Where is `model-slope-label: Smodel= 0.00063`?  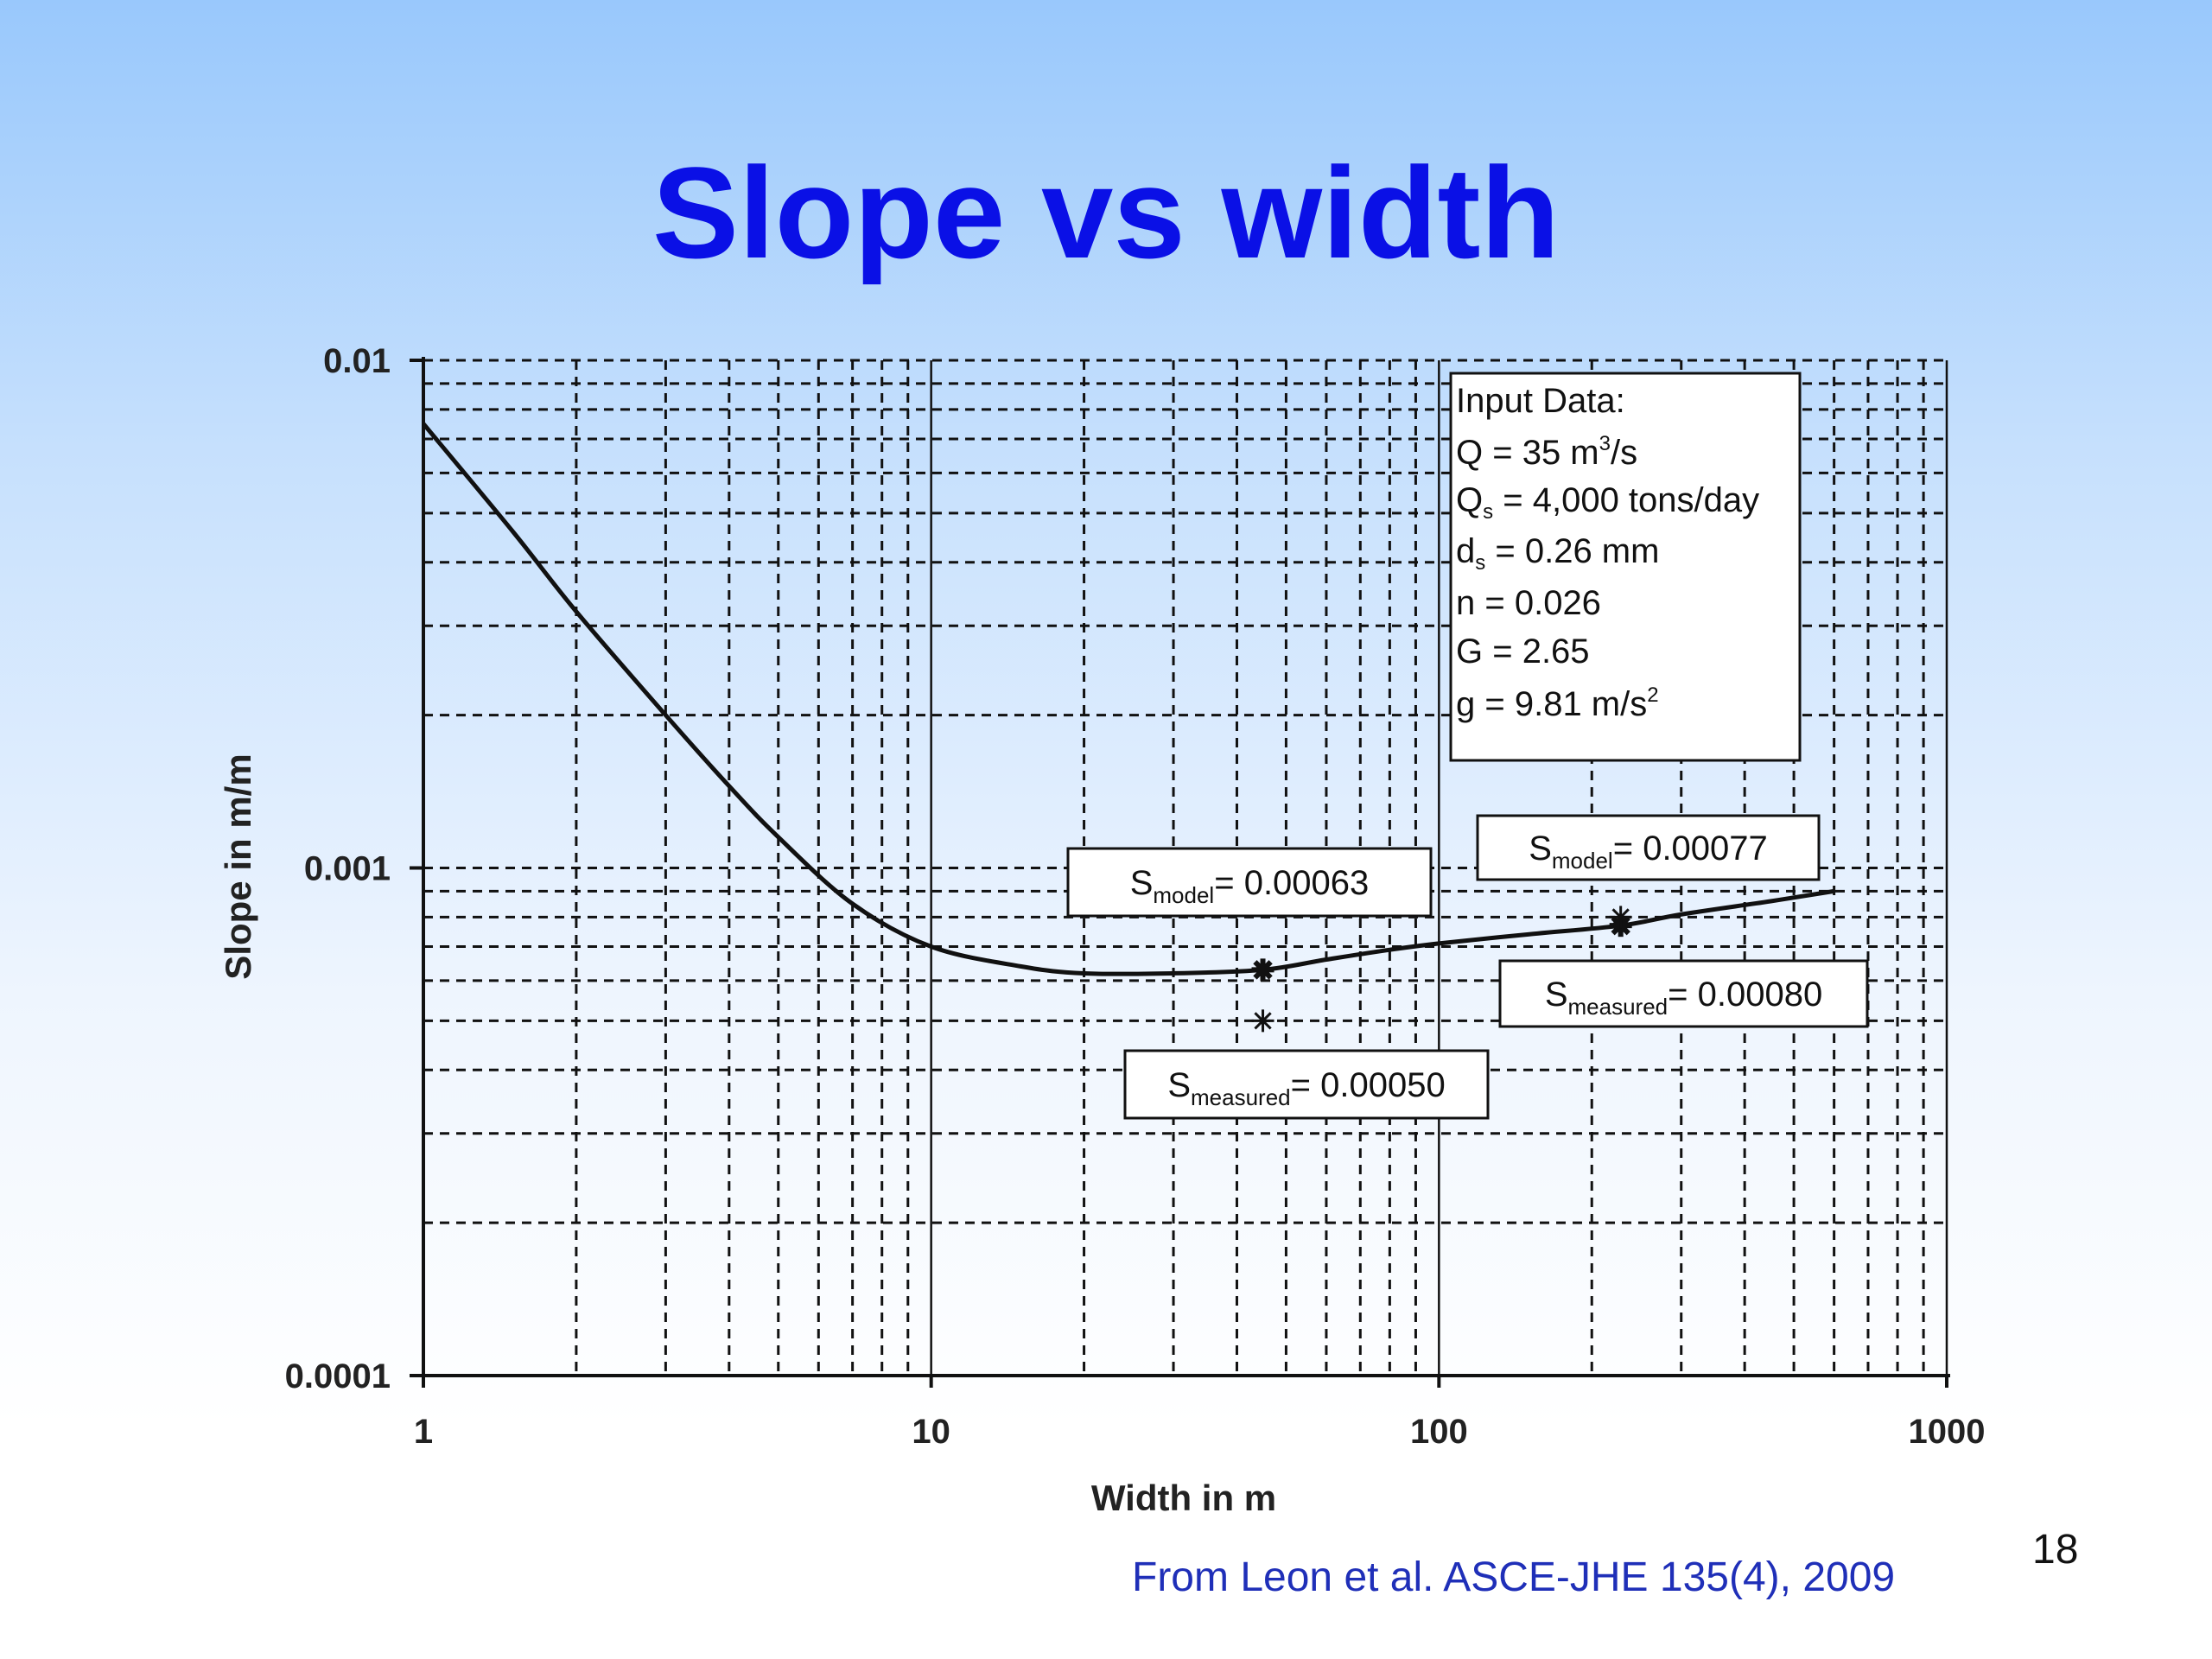 model-slope-label: Smodel= 0.00063 is located at coordinates (1249, 882).